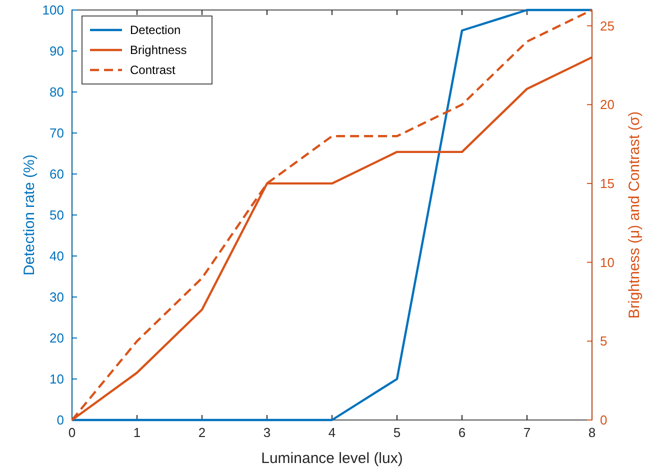  I want to click on y-tick-label: 100, so click(53, 10).